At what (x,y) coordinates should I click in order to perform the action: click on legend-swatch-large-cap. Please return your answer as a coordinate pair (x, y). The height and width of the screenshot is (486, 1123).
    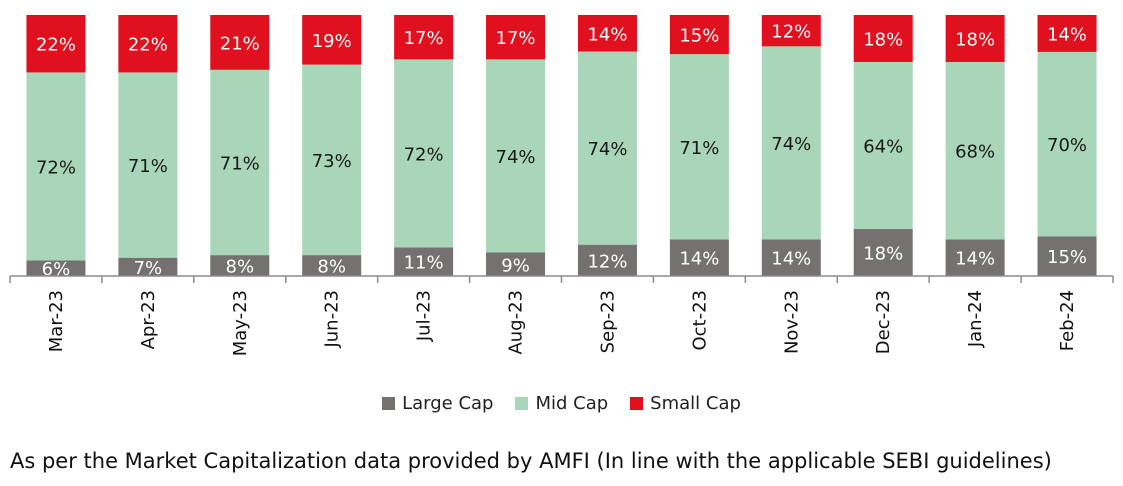
    Looking at the image, I should click on (389, 403).